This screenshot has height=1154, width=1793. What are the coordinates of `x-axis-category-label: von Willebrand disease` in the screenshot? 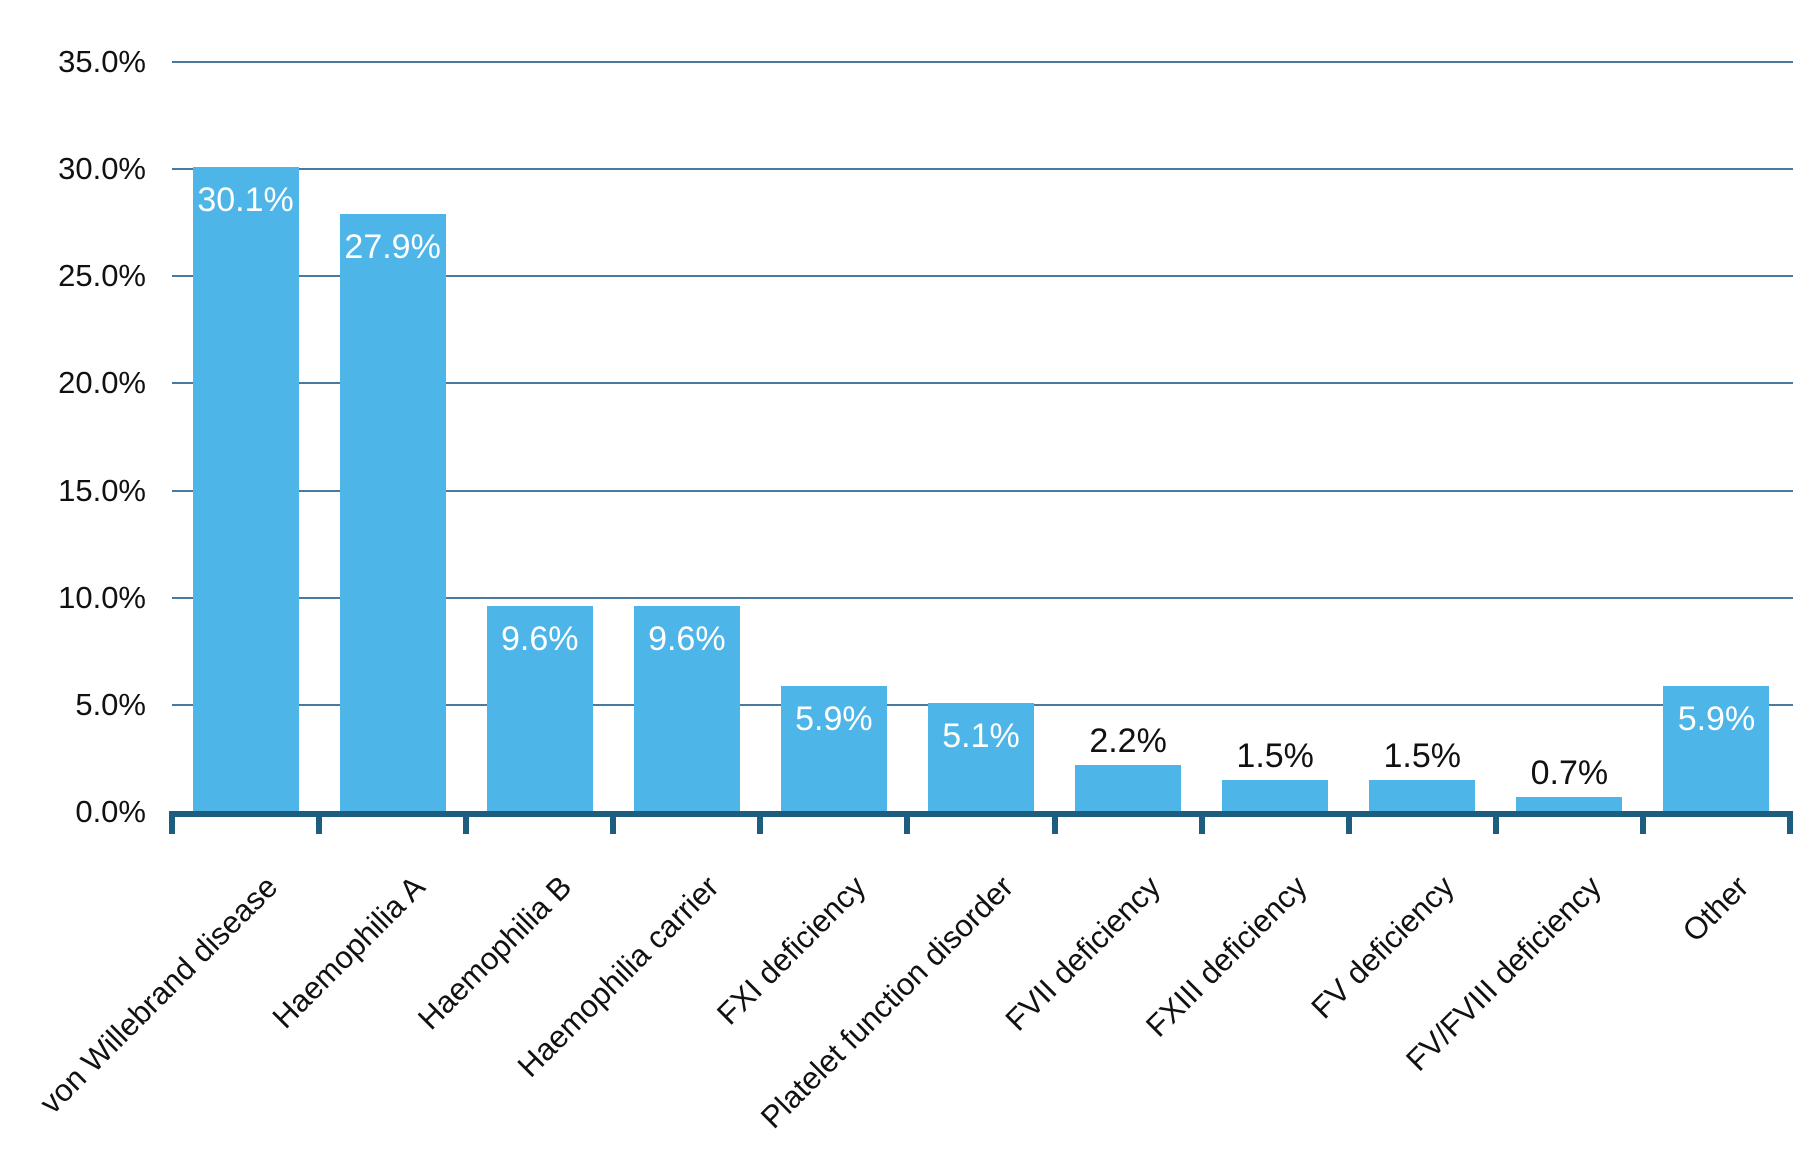 It's located at (158, 995).